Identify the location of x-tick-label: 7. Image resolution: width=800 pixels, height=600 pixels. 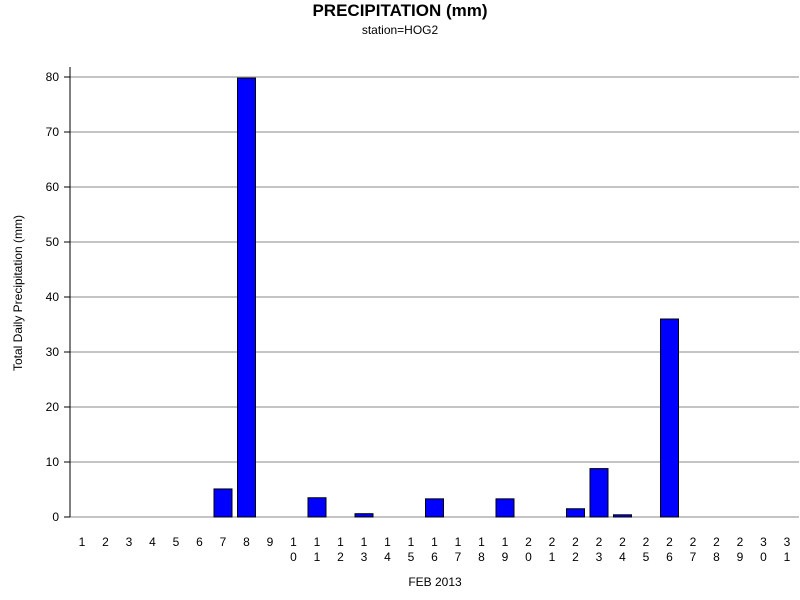
(223, 542).